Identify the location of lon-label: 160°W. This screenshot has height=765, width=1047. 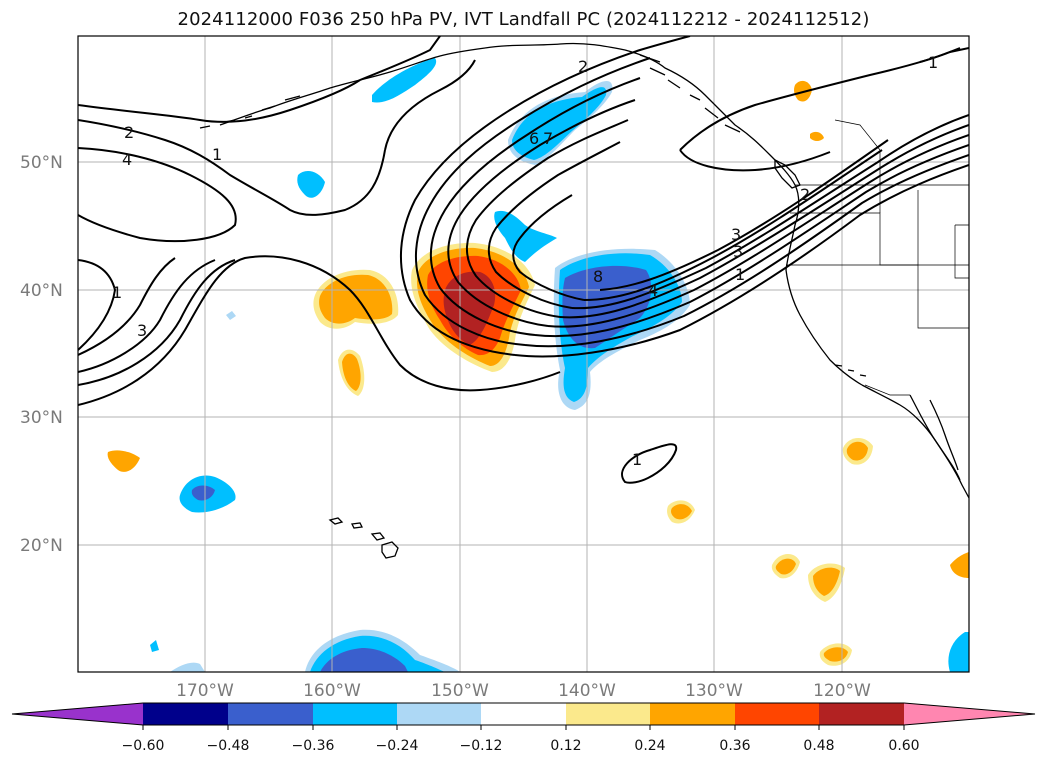
(332, 691).